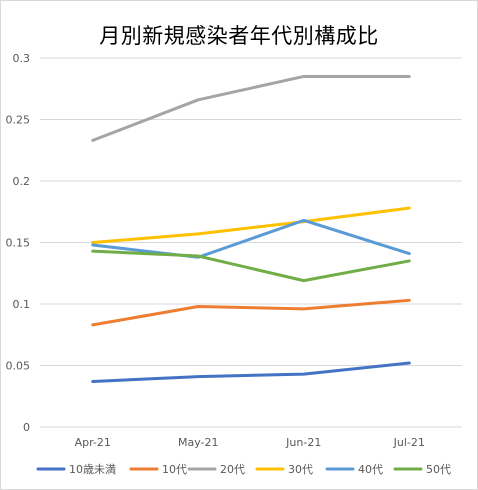  What do you see at coordinates (232, 469) in the screenshot?
I see `legend-label: 20代` at bounding box center [232, 469].